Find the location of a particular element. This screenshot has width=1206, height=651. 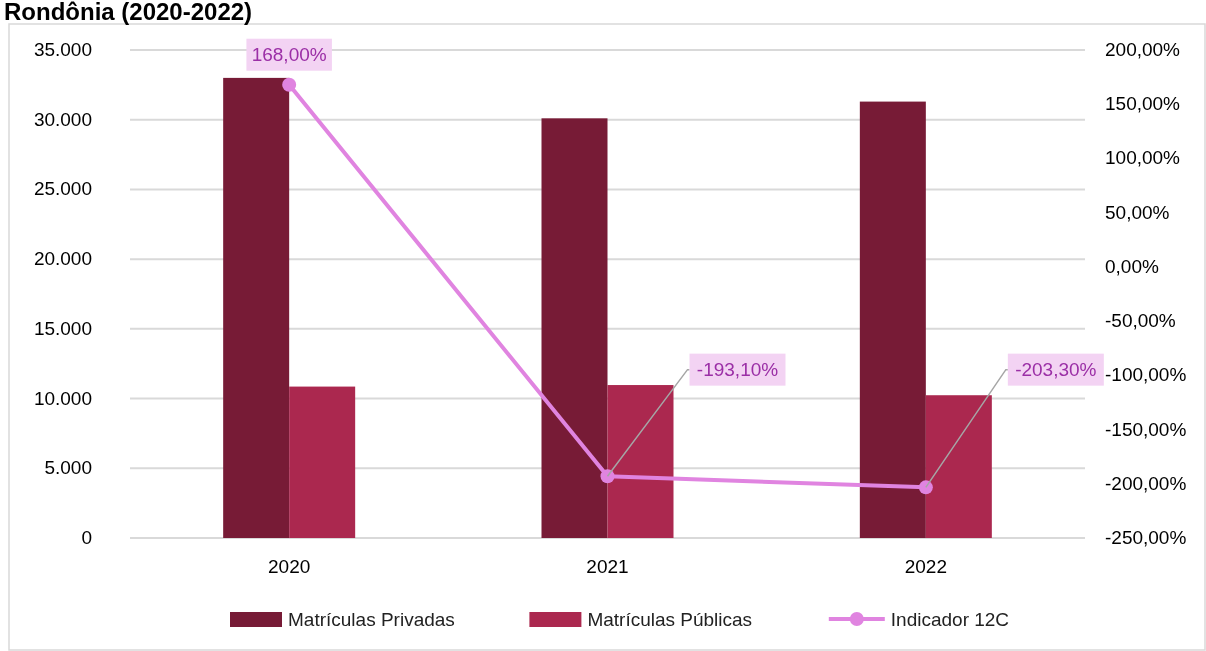

y2-tick-label: -250,00% is located at coordinates (1146, 537).